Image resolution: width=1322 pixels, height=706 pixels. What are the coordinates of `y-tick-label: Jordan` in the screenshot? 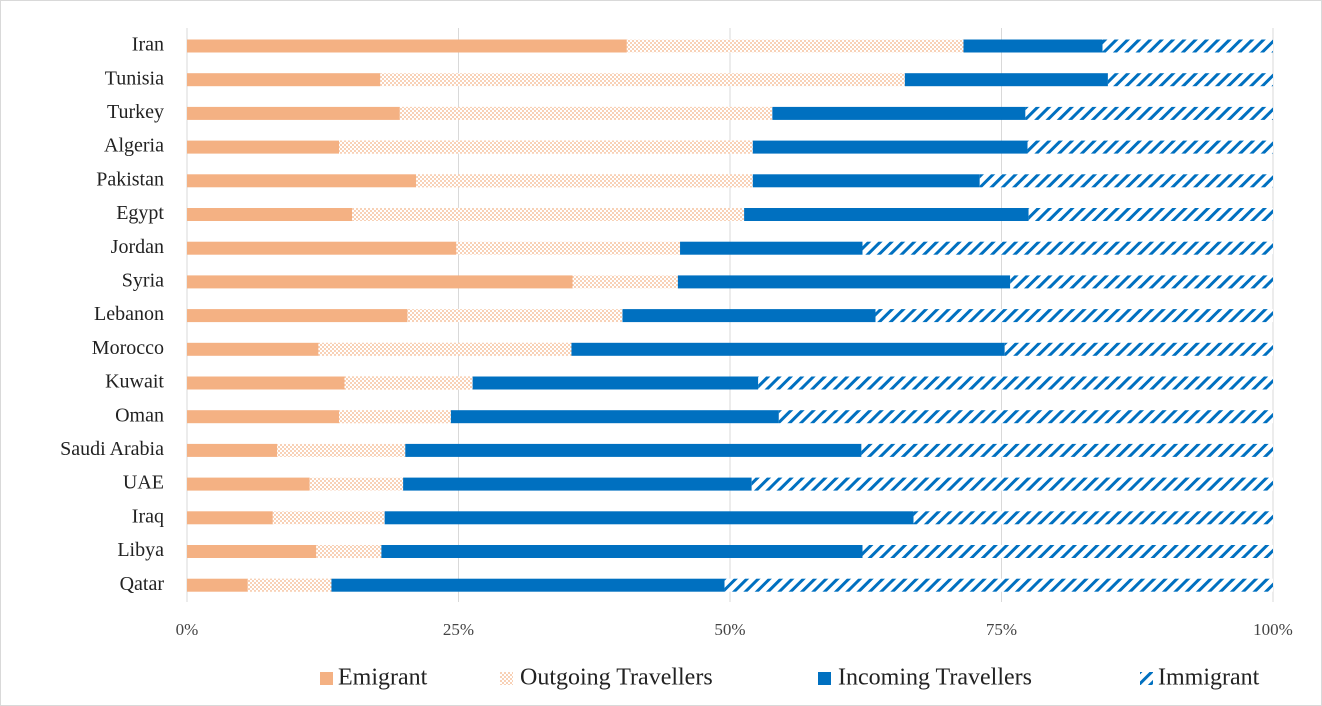 It's located at (137, 247).